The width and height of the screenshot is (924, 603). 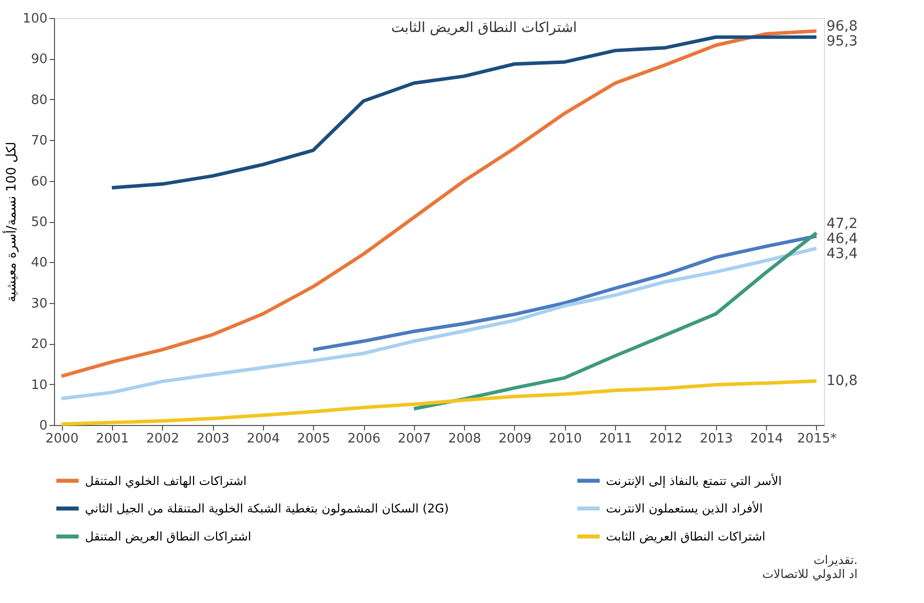 I want to click on text: تقديرات., so click(x=835, y=560).